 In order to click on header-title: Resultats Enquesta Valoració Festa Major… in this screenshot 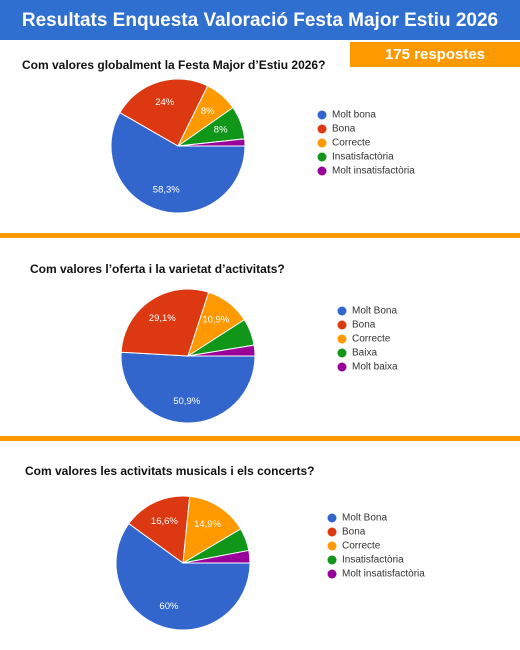, I will do `click(260, 20)`.